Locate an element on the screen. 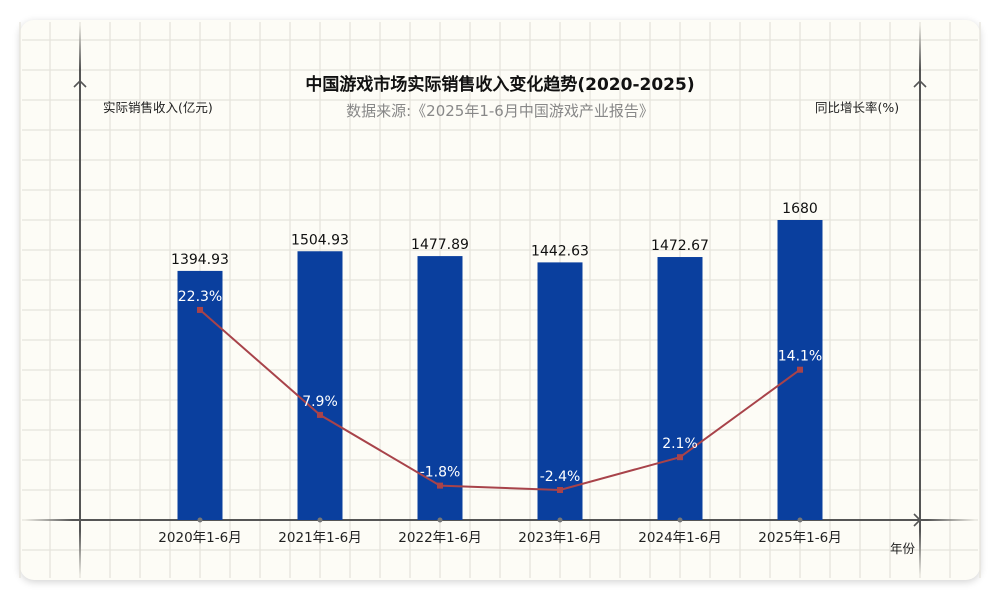  growth-rate-label: -1.8% is located at coordinates (440, 473).